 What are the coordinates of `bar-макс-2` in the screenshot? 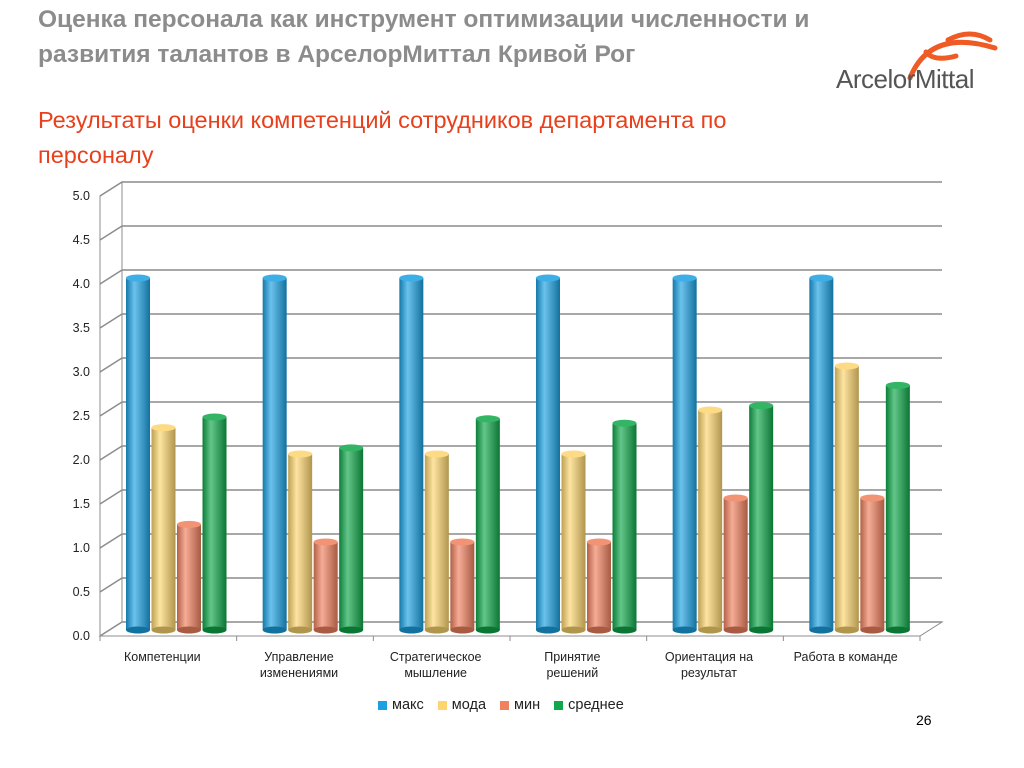 It's located at (411, 454).